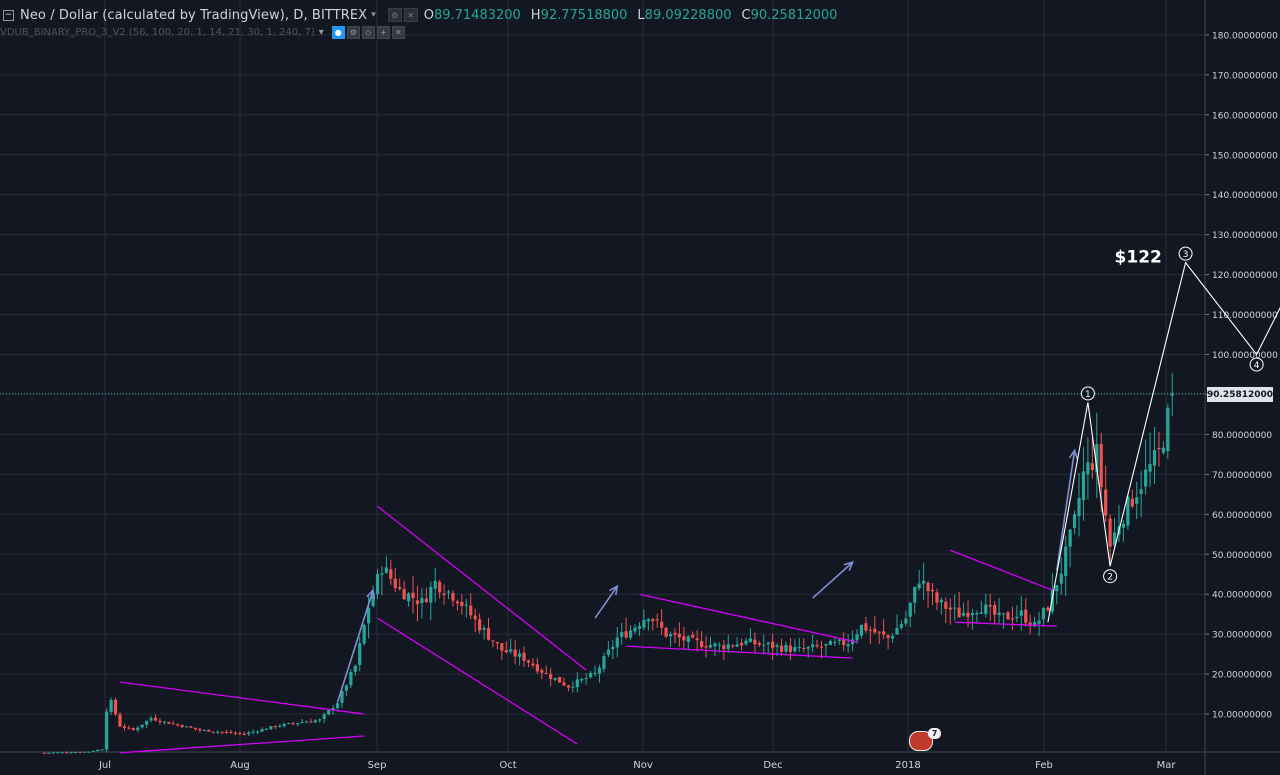 The width and height of the screenshot is (1280, 775). Describe the element at coordinates (428, 15) in the screenshot. I see `ohlc-open-key: O` at that location.